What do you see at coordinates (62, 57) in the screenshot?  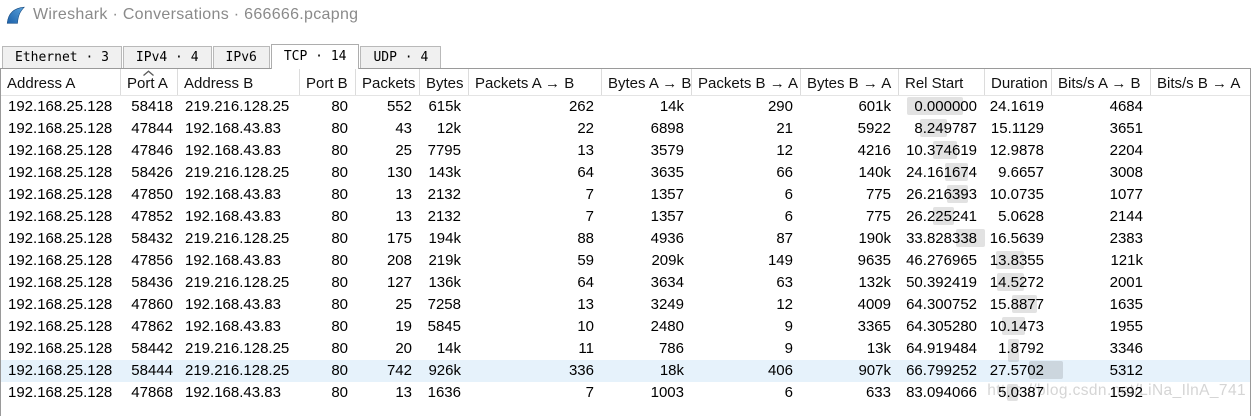 I see `tab-ethernet: Ethernet · 3` at bounding box center [62, 57].